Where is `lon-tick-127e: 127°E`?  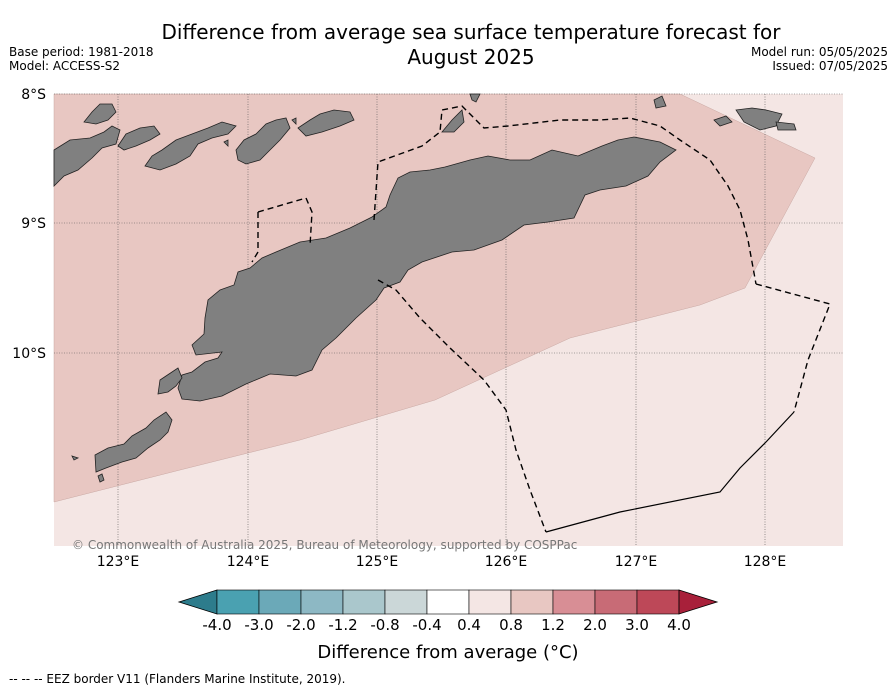
lon-tick-127e: 127°E is located at coordinates (636, 562).